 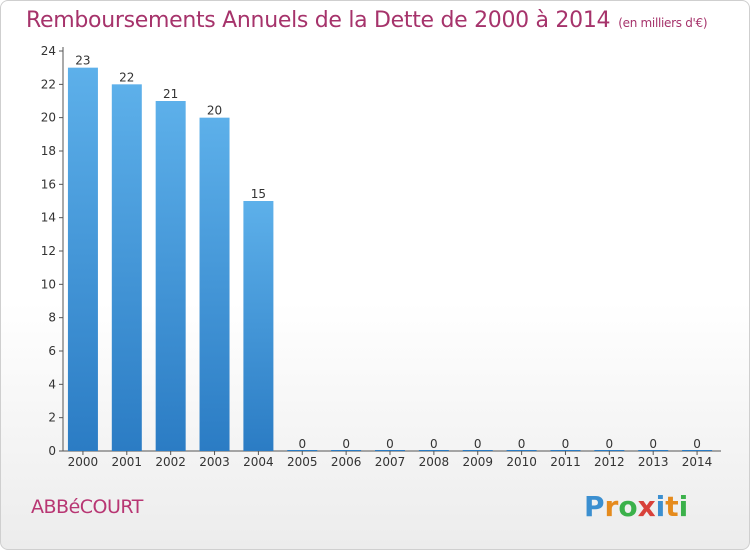 What do you see at coordinates (258, 462) in the screenshot?
I see `x-tick-label: 2004` at bounding box center [258, 462].